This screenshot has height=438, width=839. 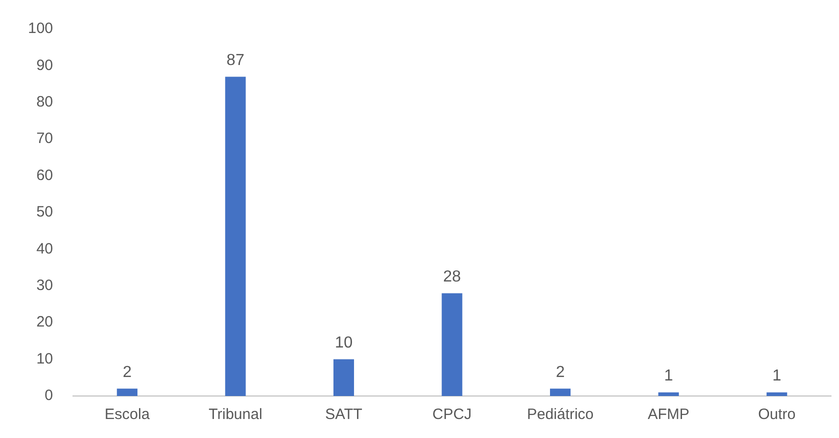 I want to click on y-tick-label: 20, so click(x=45, y=322).